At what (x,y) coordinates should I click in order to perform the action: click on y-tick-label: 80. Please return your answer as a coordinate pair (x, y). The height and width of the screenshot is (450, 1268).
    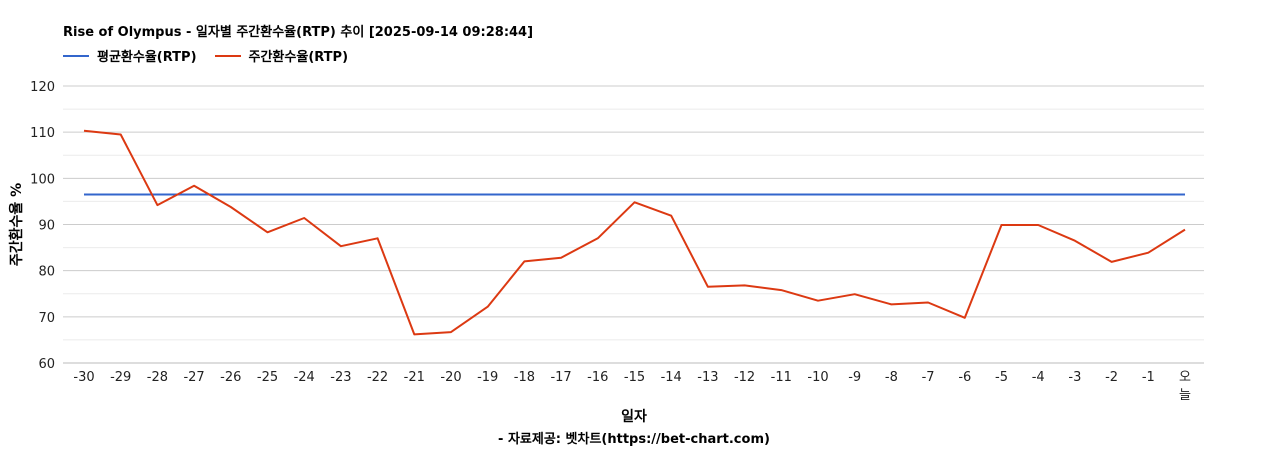
    Looking at the image, I should click on (46, 272).